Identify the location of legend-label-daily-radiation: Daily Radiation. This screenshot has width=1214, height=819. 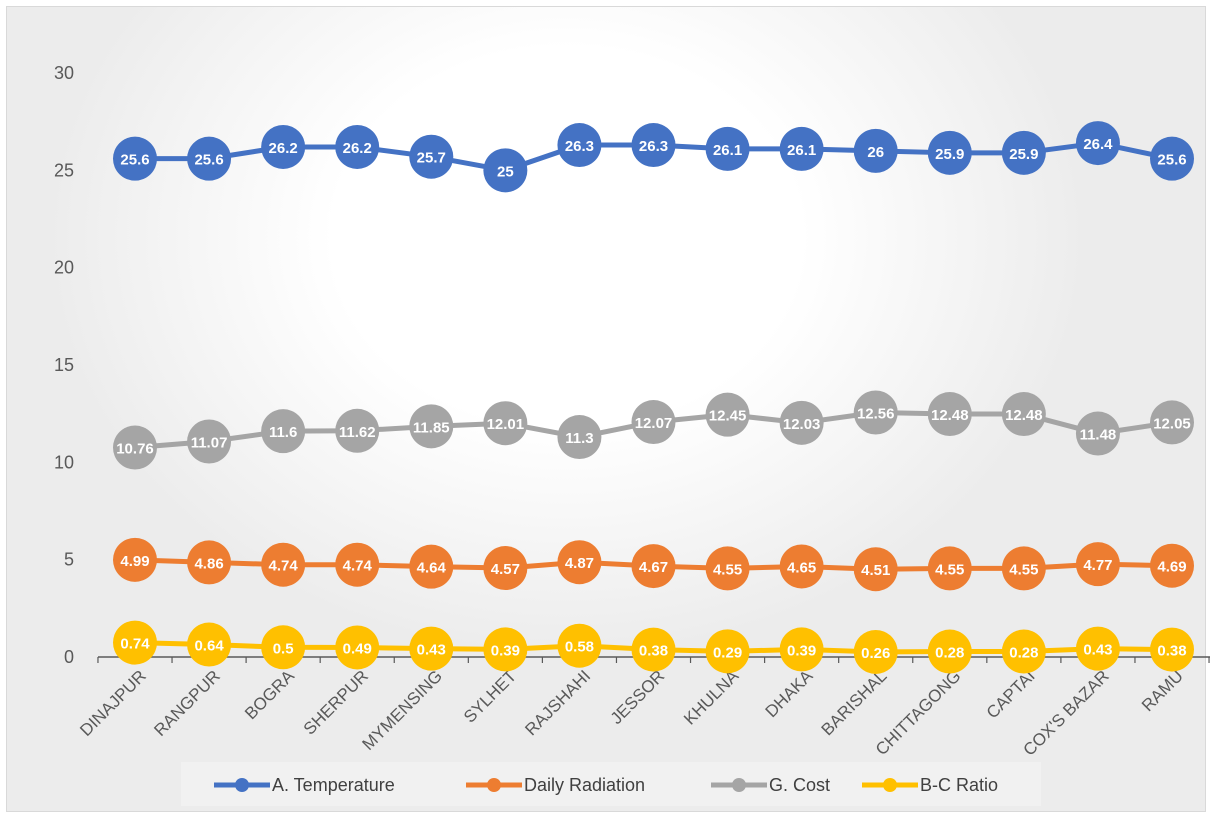
(584, 785).